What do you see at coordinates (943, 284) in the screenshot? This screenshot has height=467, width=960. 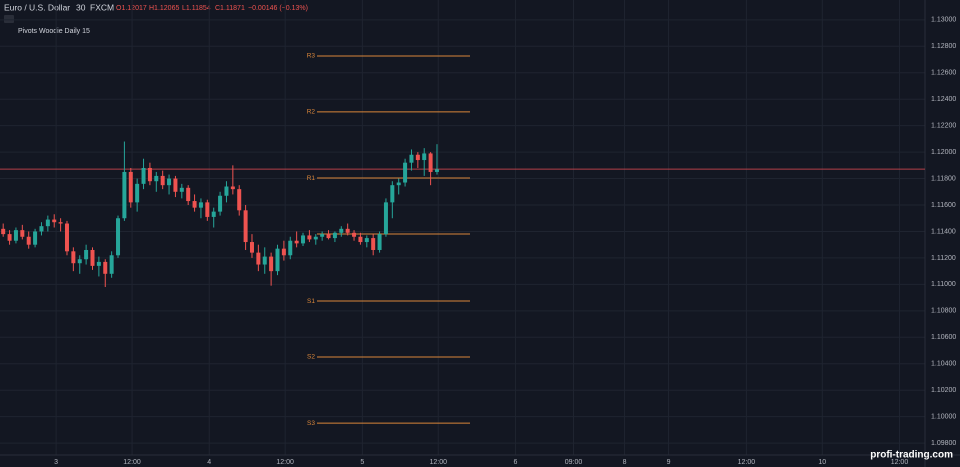 I see `y-tick-label: 1.11000` at bounding box center [943, 284].